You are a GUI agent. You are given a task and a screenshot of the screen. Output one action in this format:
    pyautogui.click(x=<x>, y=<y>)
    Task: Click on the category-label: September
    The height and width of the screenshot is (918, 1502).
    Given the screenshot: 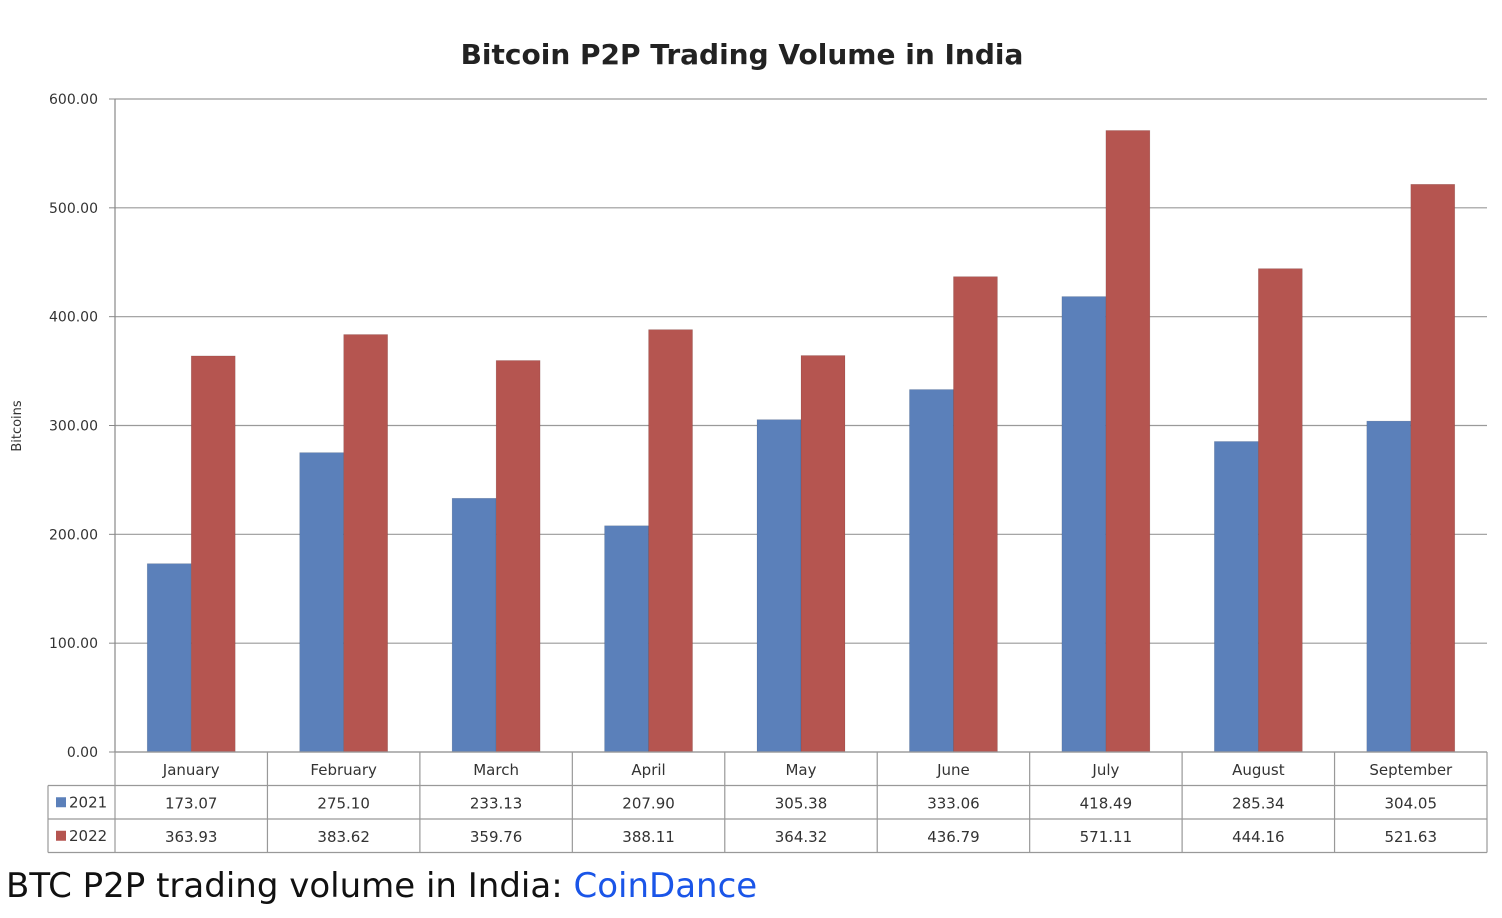 What is the action you would take?
    pyautogui.click(x=1411, y=770)
    